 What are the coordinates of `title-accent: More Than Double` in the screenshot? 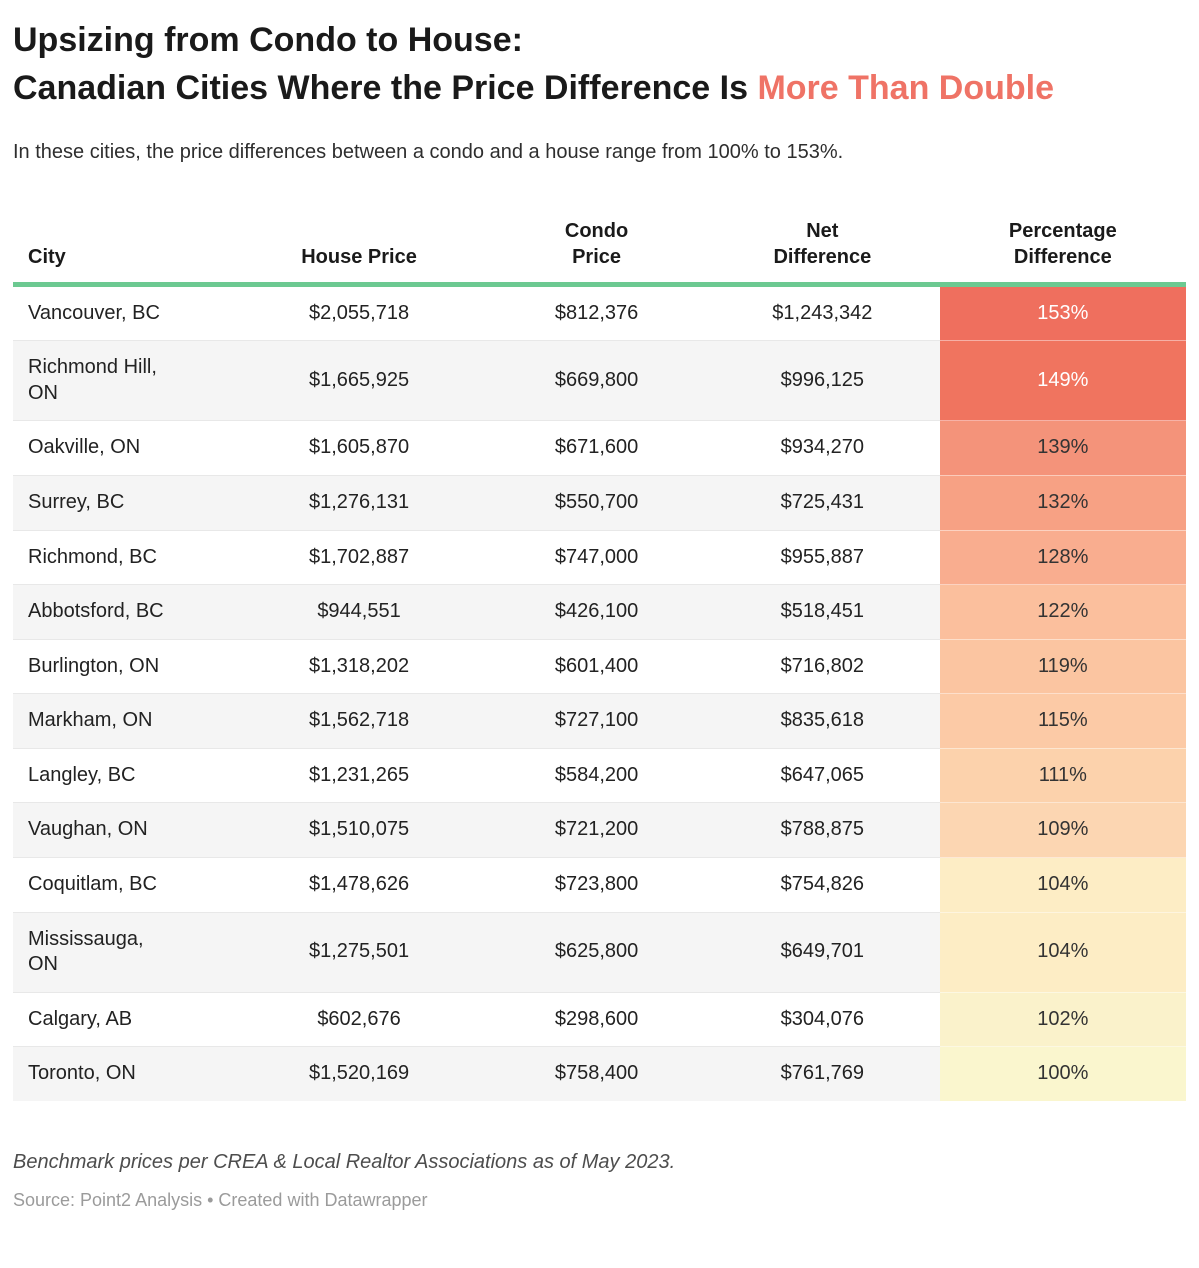 It's located at (906, 88).